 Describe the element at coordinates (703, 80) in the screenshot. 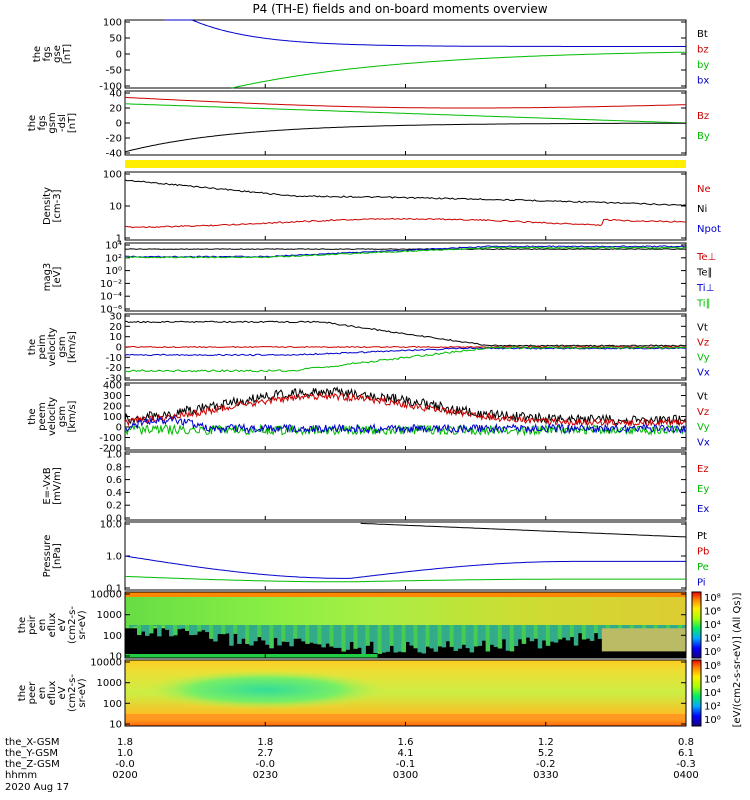

I see `legend-entry: bx` at that location.